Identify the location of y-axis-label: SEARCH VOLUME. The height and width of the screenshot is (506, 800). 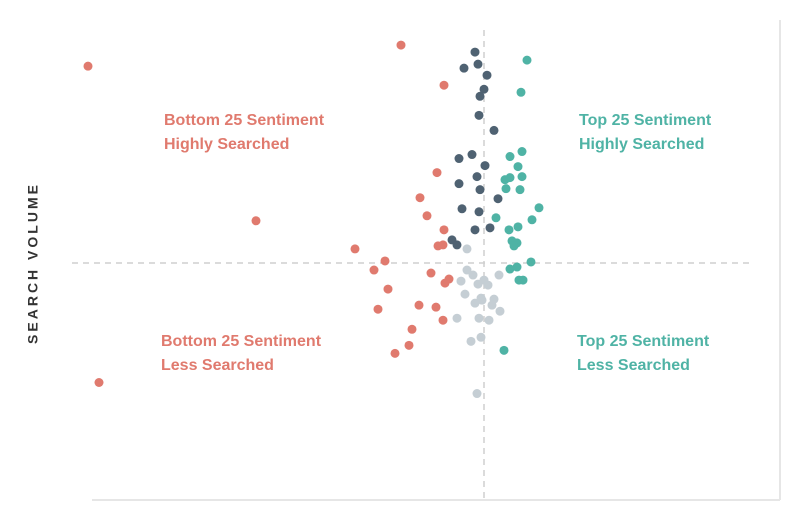
(33, 263).